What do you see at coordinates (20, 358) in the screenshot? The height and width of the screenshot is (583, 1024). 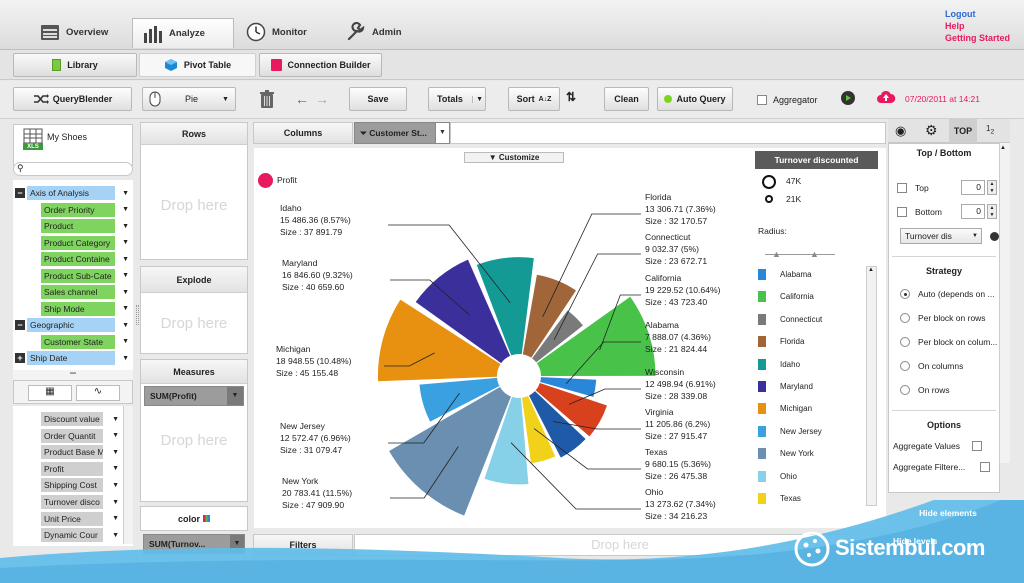 I see `expand-icon: +` at bounding box center [20, 358].